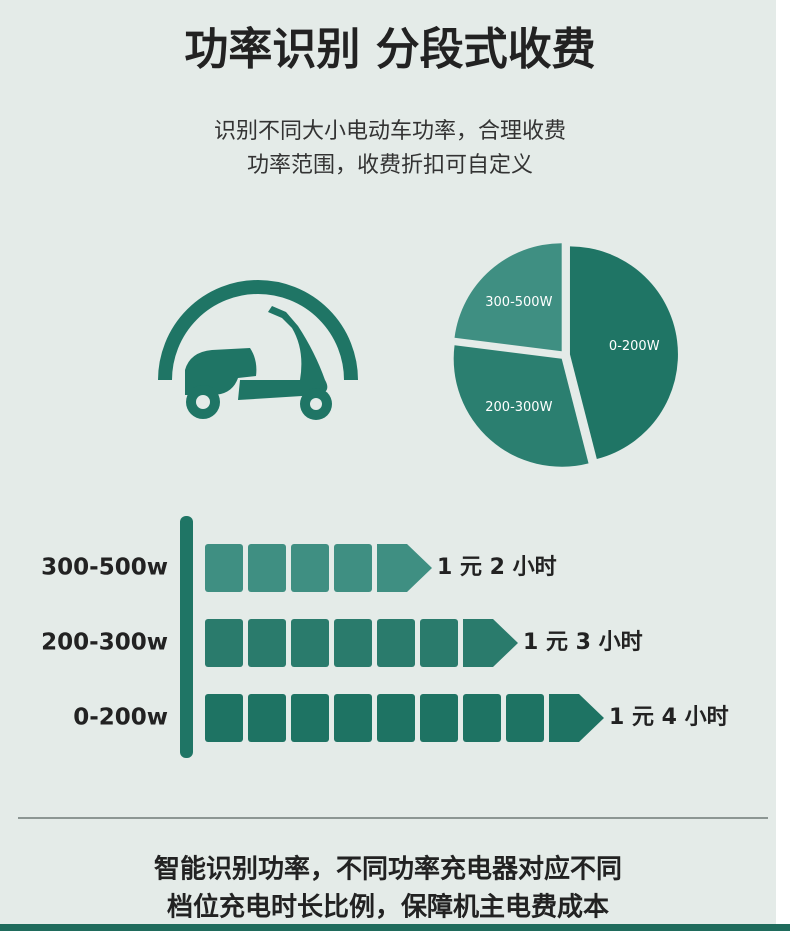 The width and height of the screenshot is (790, 935). I want to click on axis-bar, so click(186, 637).